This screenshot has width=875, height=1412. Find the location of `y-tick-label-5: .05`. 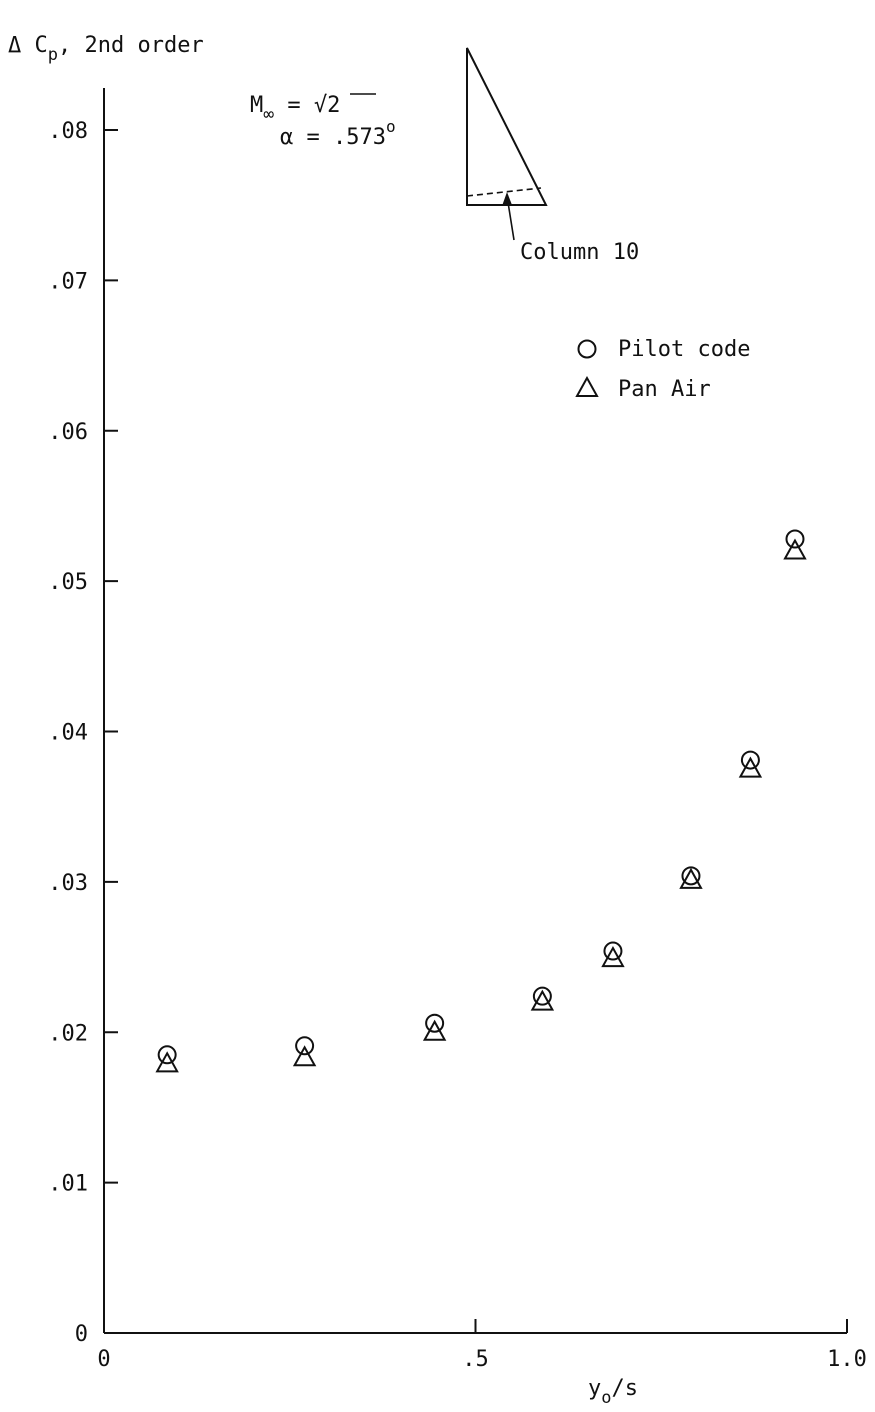

y-tick-label-5: .05 is located at coordinates (68, 582).